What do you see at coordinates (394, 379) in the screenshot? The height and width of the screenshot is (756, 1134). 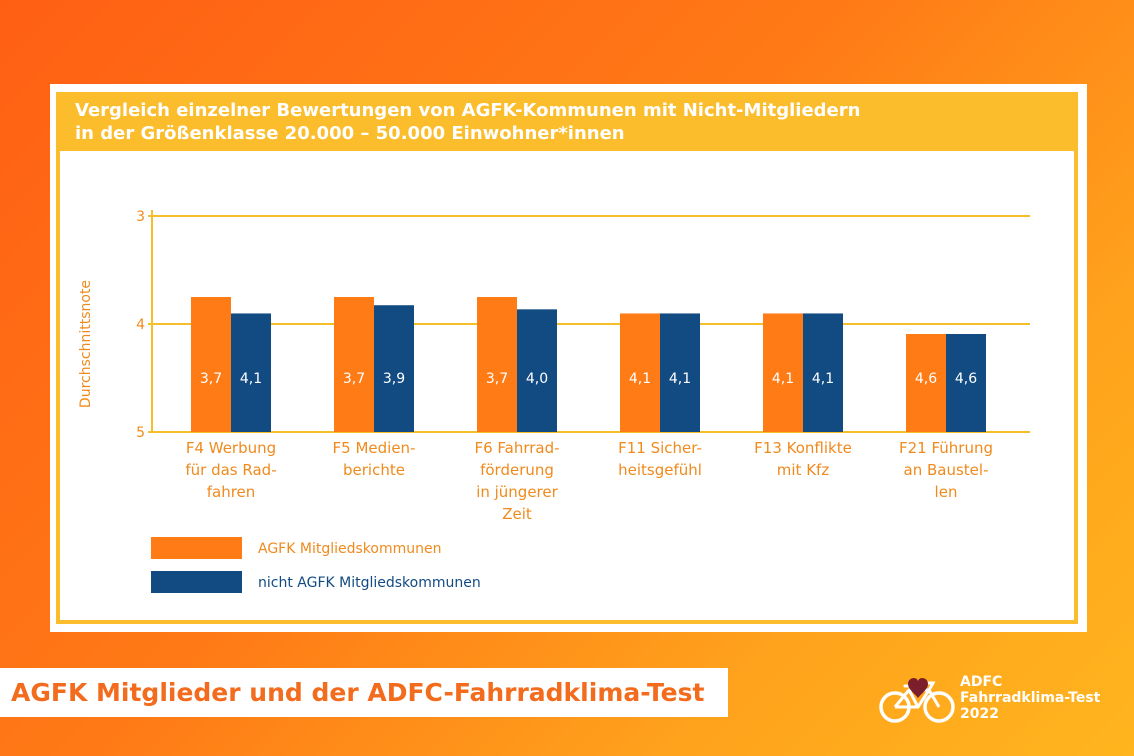 I see `bar-value-label: 3,9` at bounding box center [394, 379].